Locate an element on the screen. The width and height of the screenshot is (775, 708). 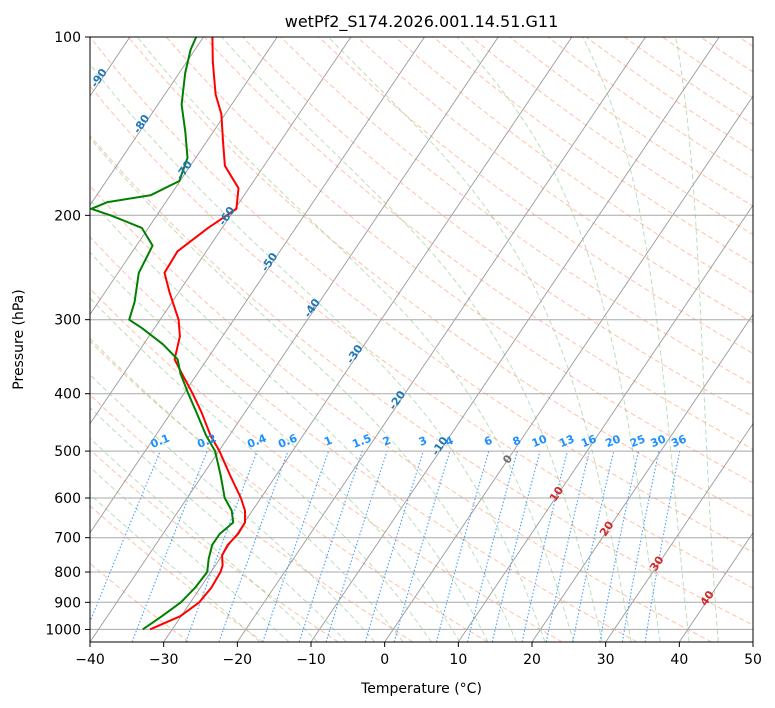
mixing-ratio-label: 10 is located at coordinates (539, 441).